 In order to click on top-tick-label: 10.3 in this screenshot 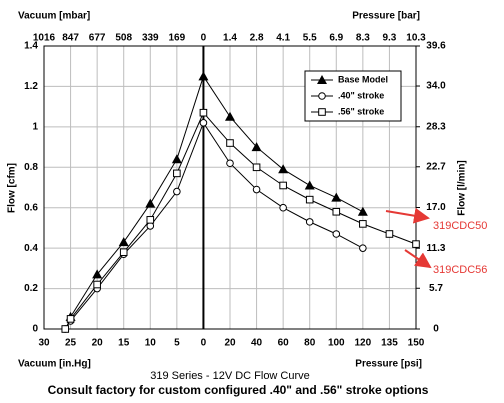, I will do `click(416, 38)`.